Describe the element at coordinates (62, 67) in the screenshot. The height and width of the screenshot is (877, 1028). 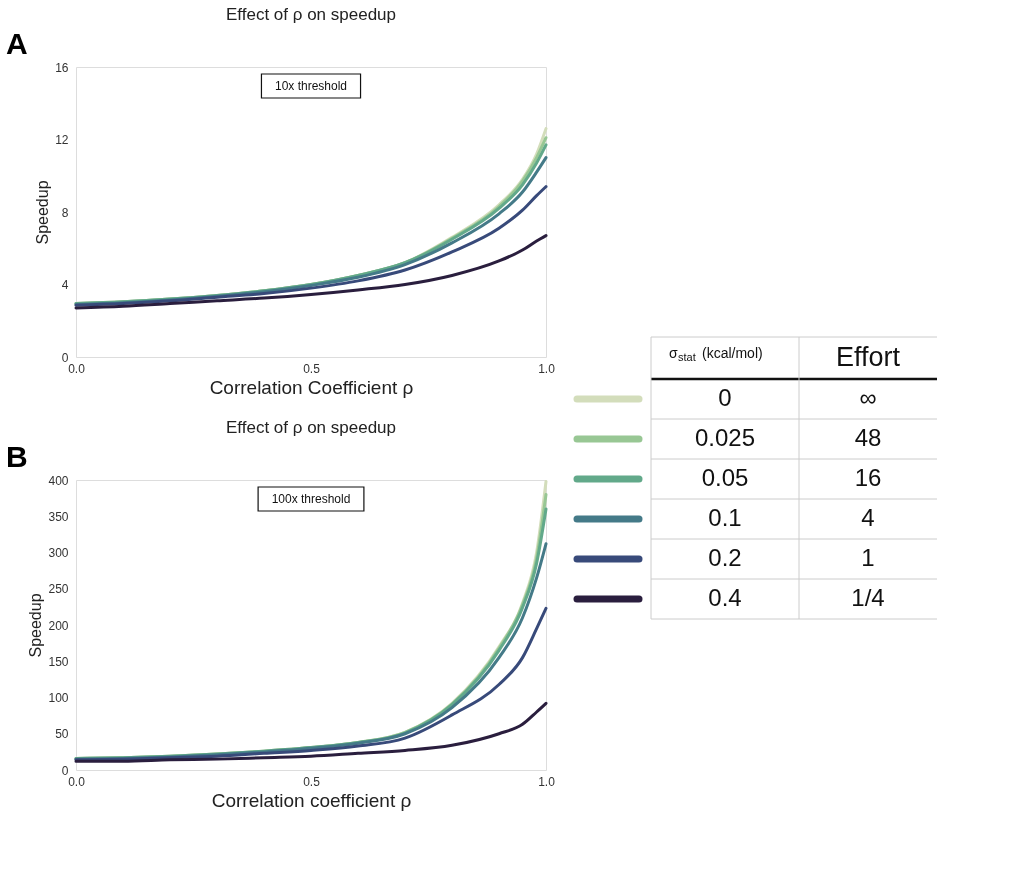
I see `y-tick-label: 16` at that location.